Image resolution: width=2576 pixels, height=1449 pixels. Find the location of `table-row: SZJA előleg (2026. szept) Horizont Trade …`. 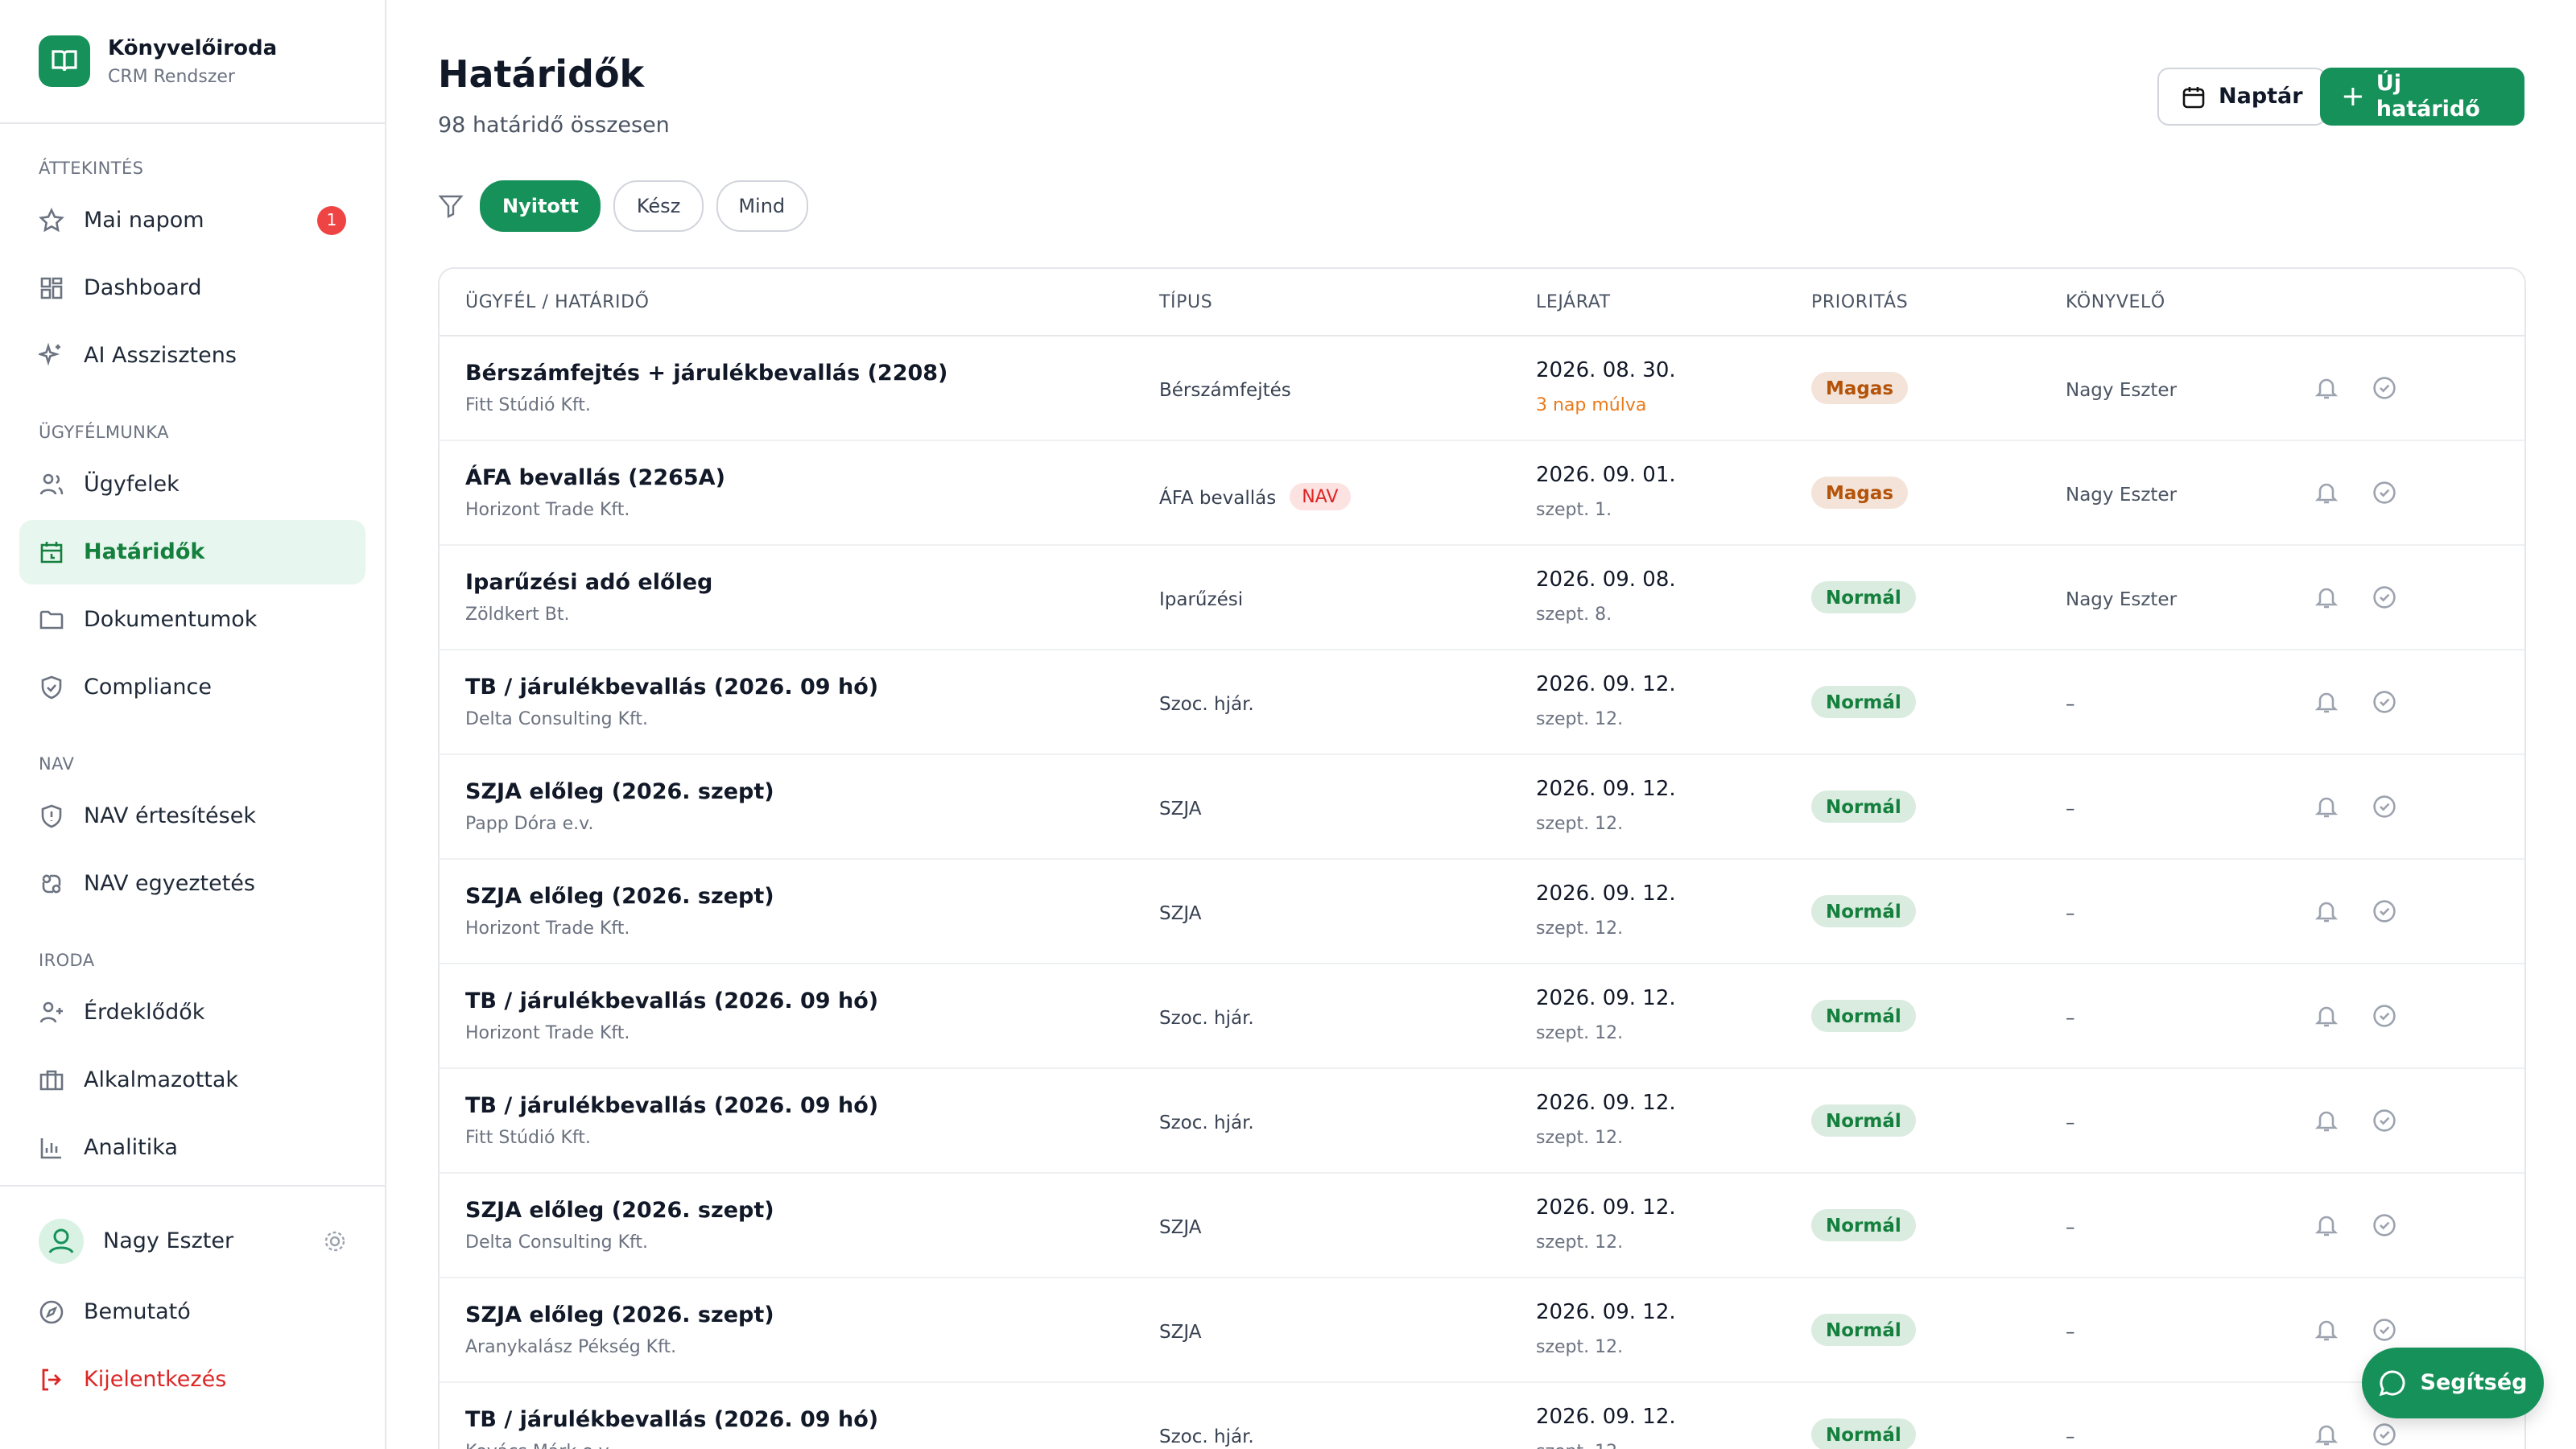

table-row: SZJA előleg (2026. szept) Horizont Trade … is located at coordinates (1482, 912).